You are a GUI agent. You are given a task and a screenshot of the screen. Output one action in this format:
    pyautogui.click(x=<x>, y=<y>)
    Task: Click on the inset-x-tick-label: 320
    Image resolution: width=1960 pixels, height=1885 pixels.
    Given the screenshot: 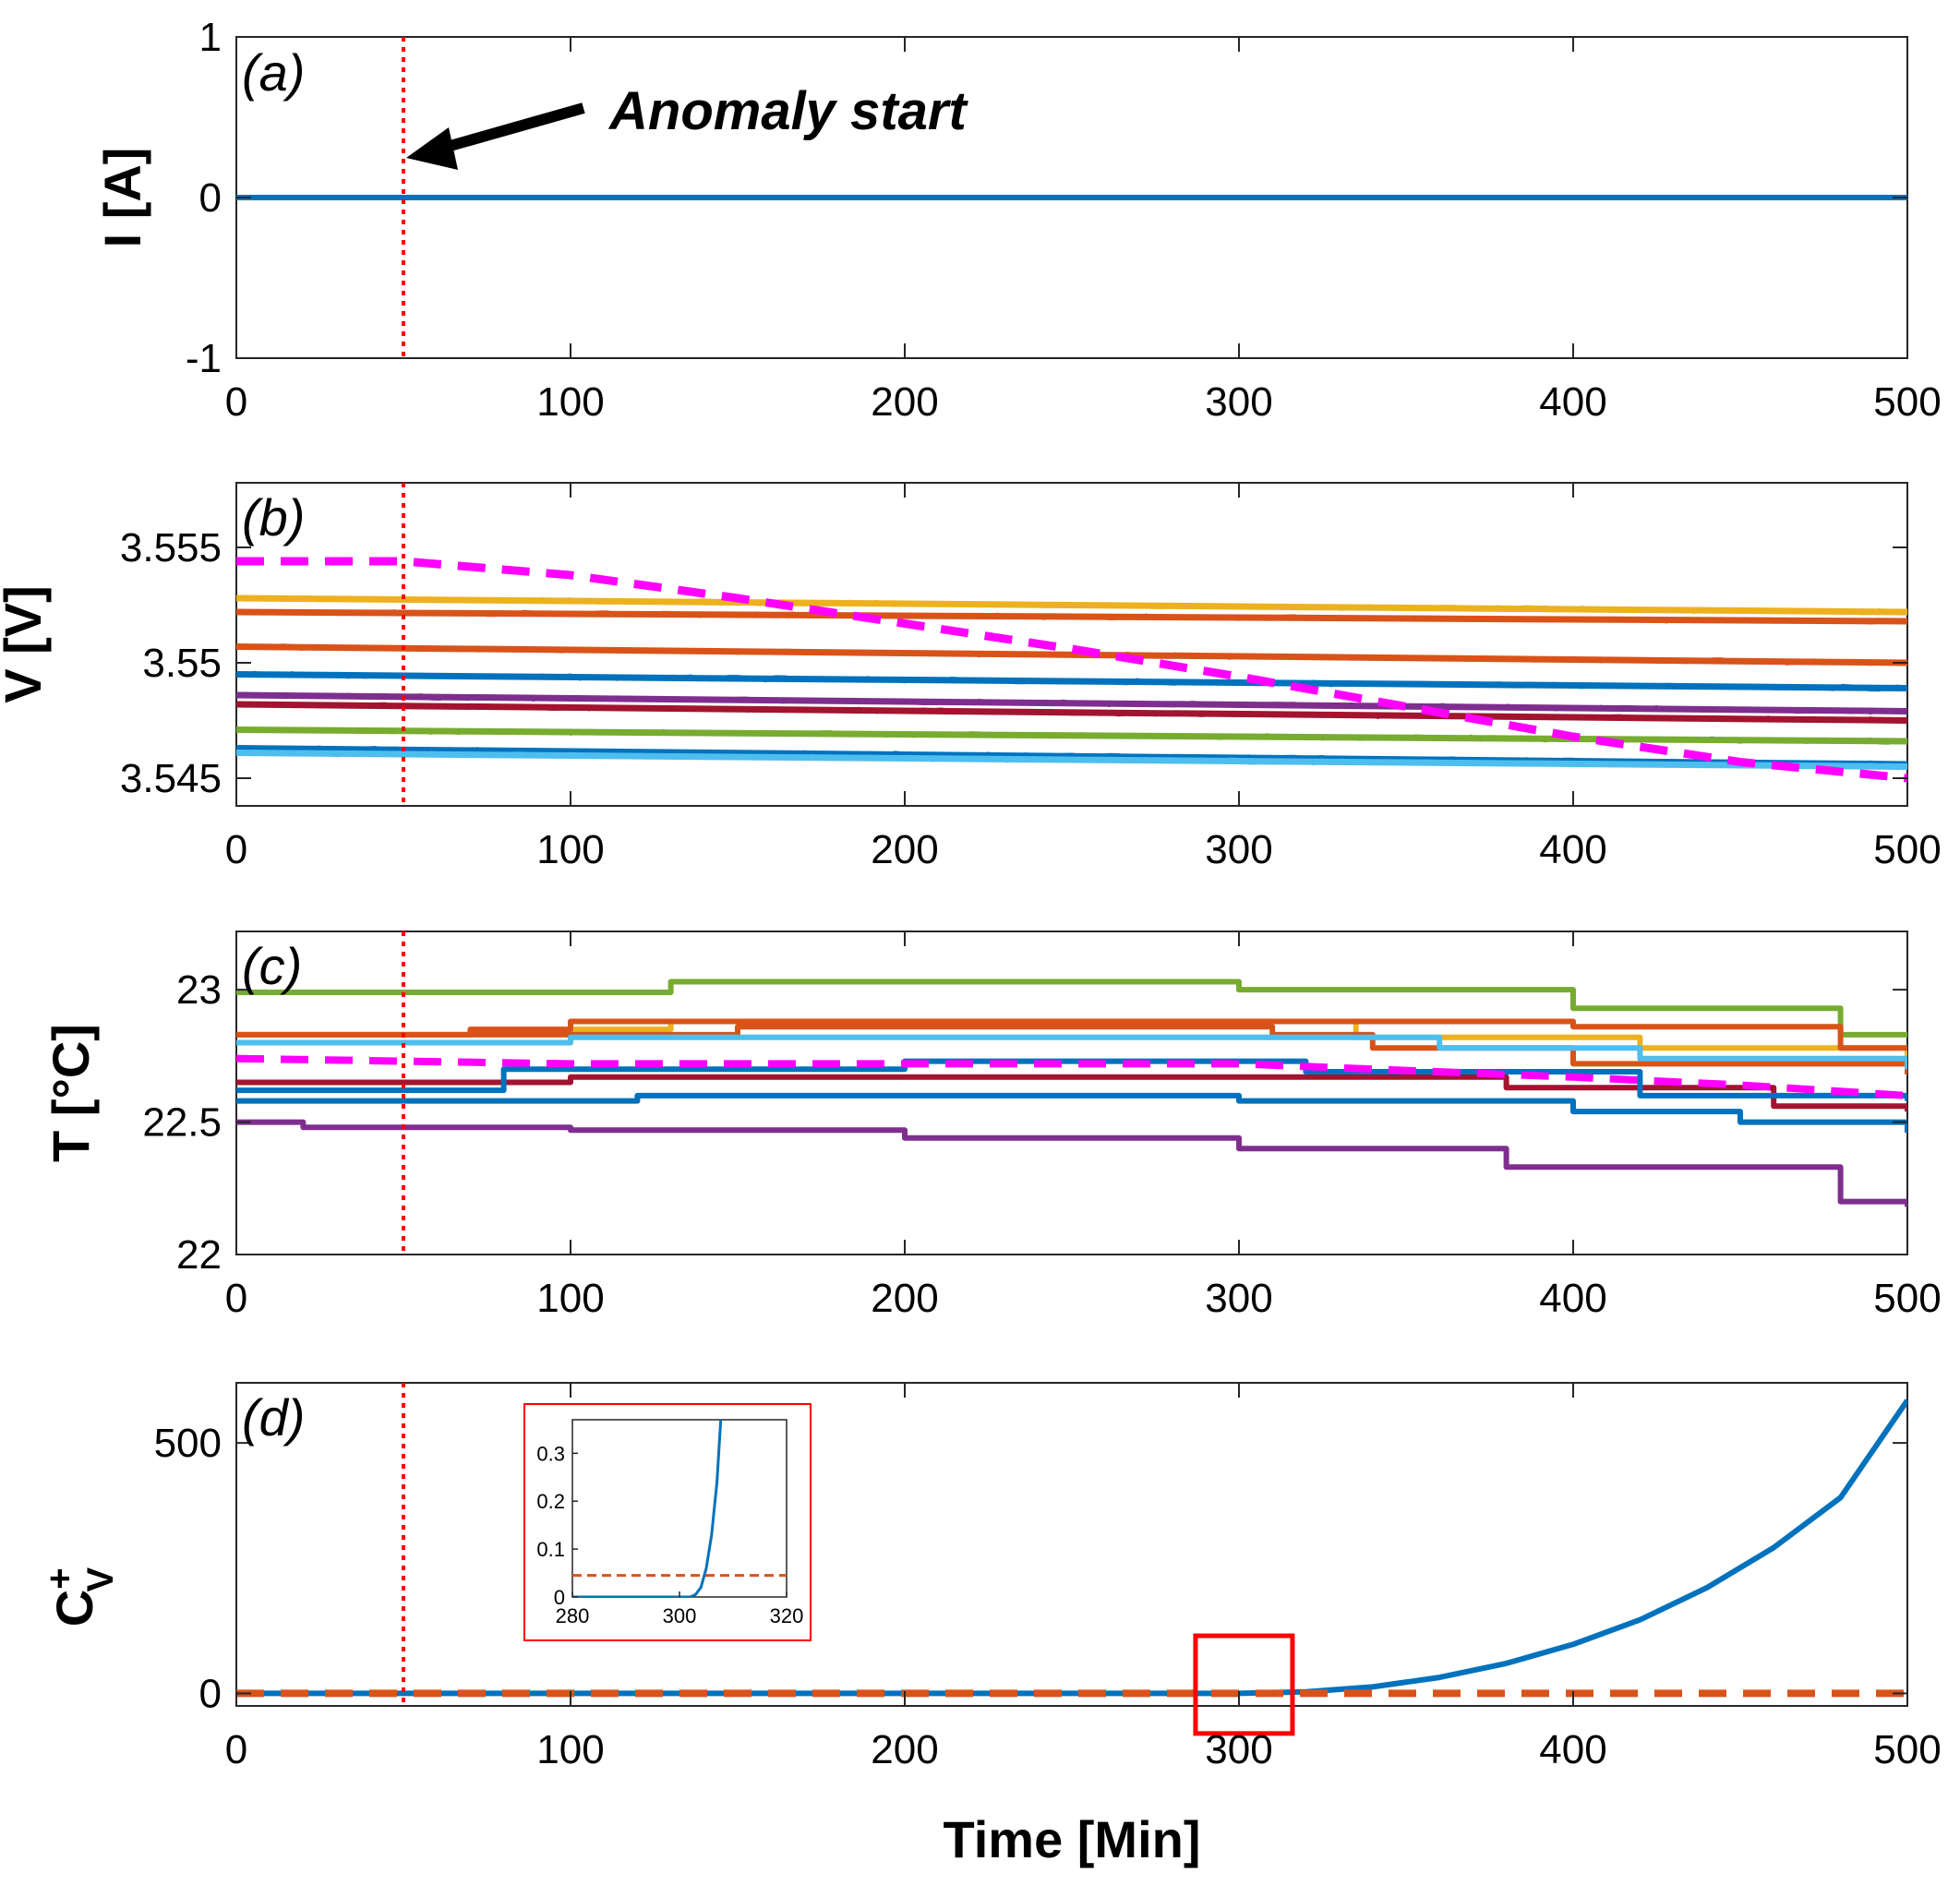 What is the action you would take?
    pyautogui.click(x=787, y=1615)
    